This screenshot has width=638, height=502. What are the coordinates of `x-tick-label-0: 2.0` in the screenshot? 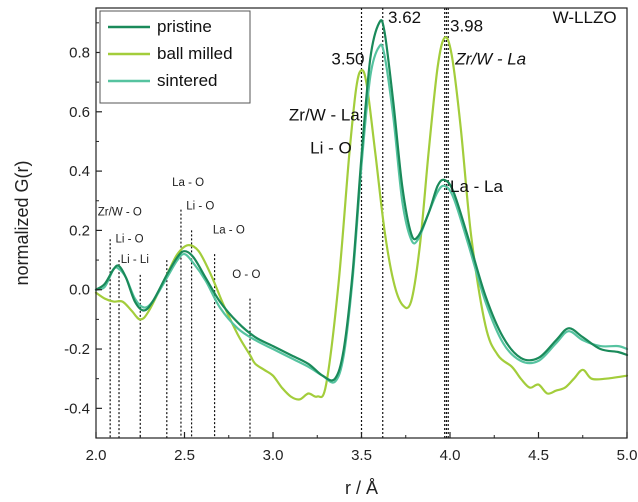 It's located at (96, 455).